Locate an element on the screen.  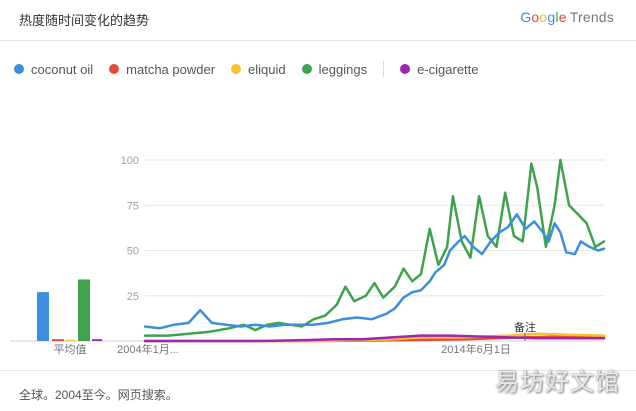
y-tick-label: 25 is located at coordinates (133, 297).